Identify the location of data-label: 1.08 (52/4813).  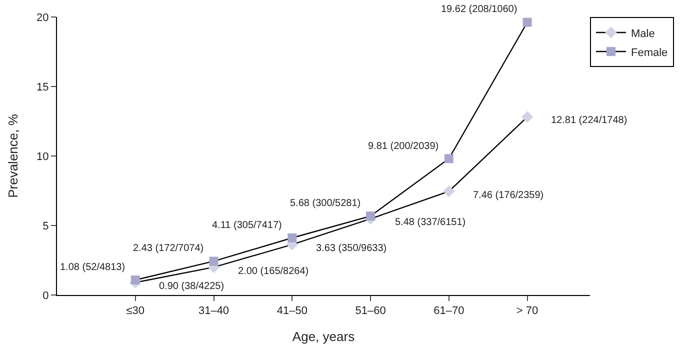
(93, 267).